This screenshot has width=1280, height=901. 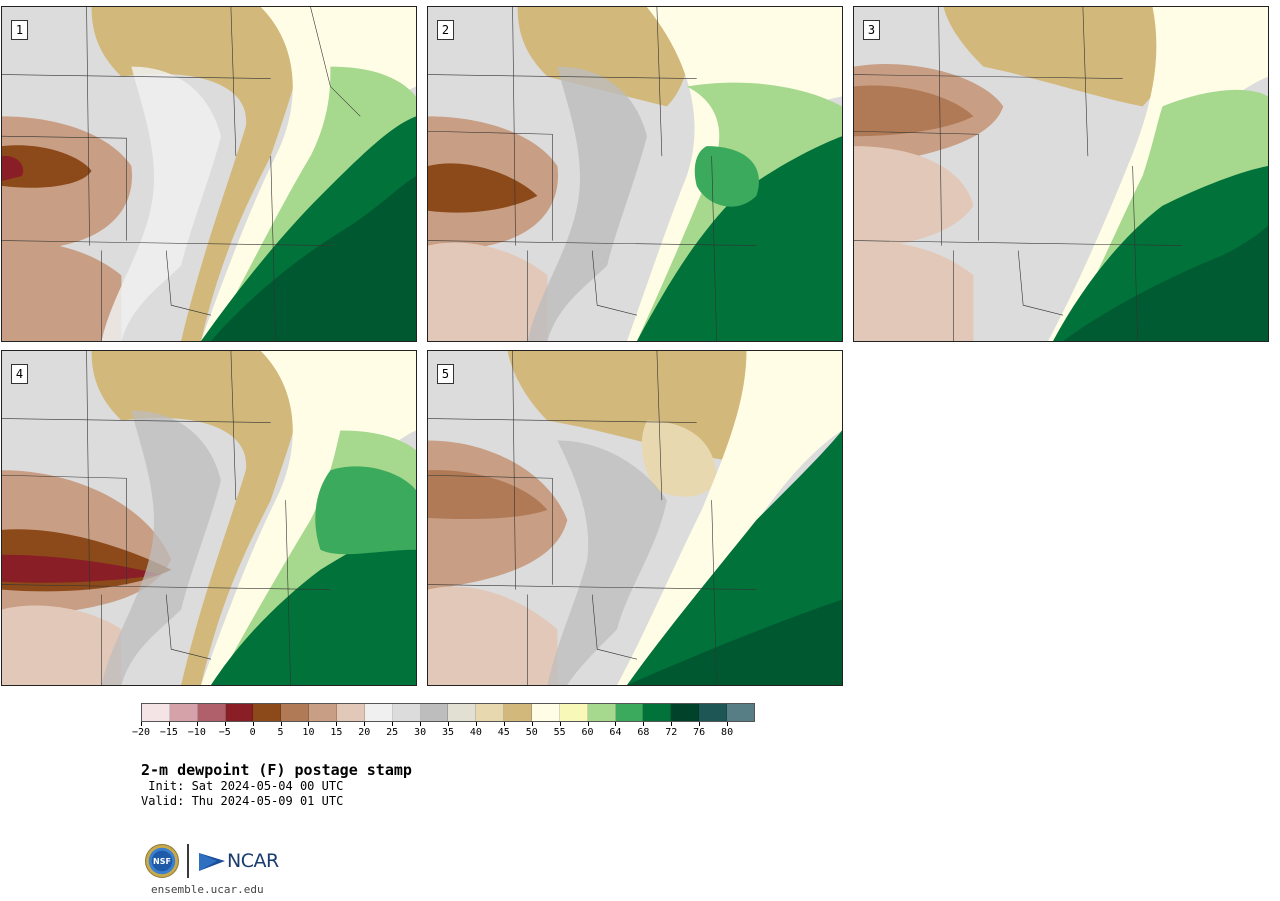 What do you see at coordinates (364, 732) in the screenshot?
I see `colorbar-tick-label: 20` at bounding box center [364, 732].